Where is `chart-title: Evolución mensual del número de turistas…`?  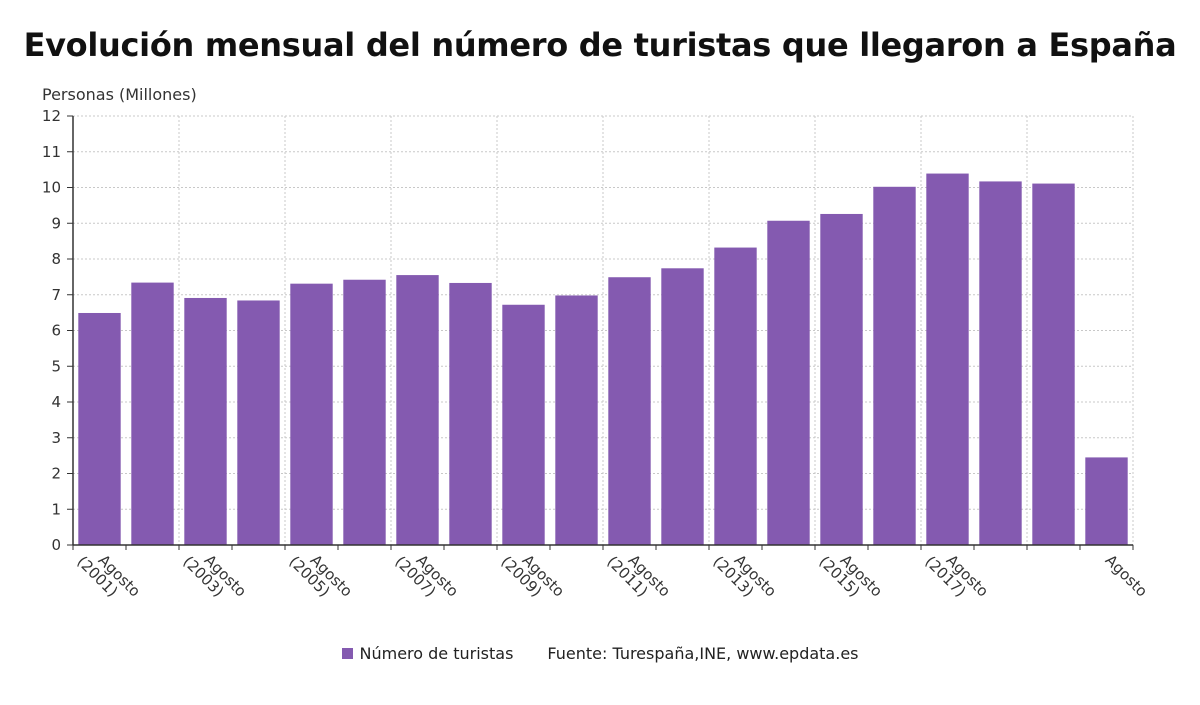 chart-title: Evolución mensual del número de turistas… is located at coordinates (600, 45).